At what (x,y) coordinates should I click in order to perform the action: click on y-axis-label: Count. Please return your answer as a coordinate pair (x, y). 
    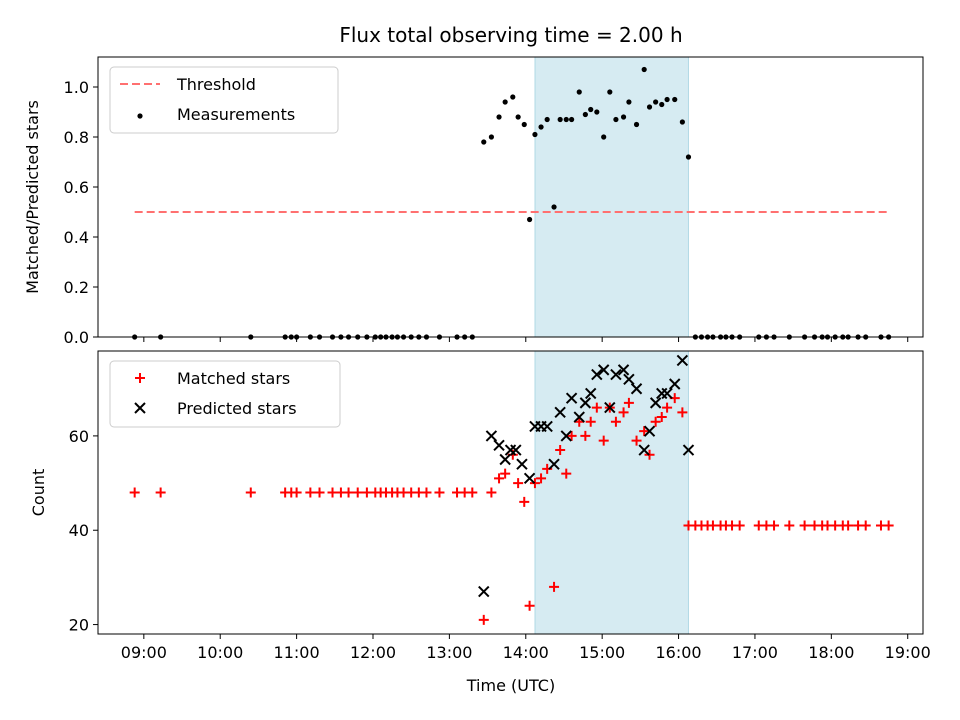
    Looking at the image, I should click on (38, 493).